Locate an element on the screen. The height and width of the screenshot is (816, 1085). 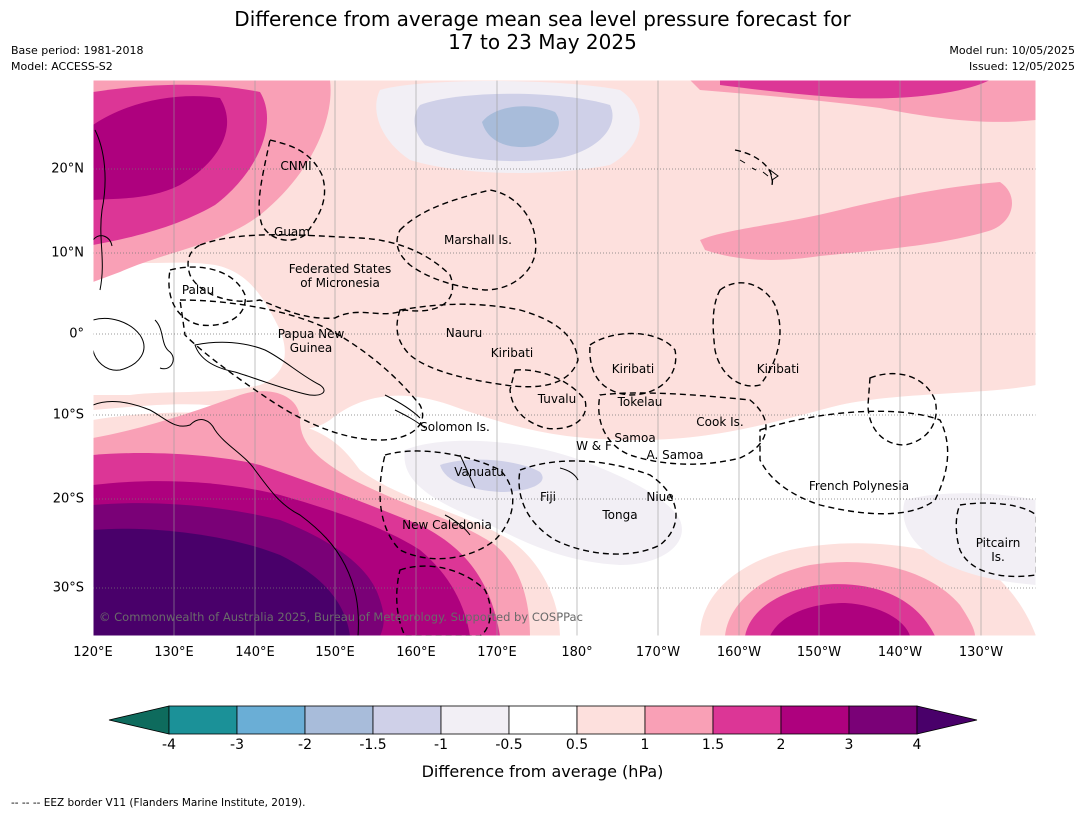
label-nauru: Nauru is located at coordinates (464, 333).